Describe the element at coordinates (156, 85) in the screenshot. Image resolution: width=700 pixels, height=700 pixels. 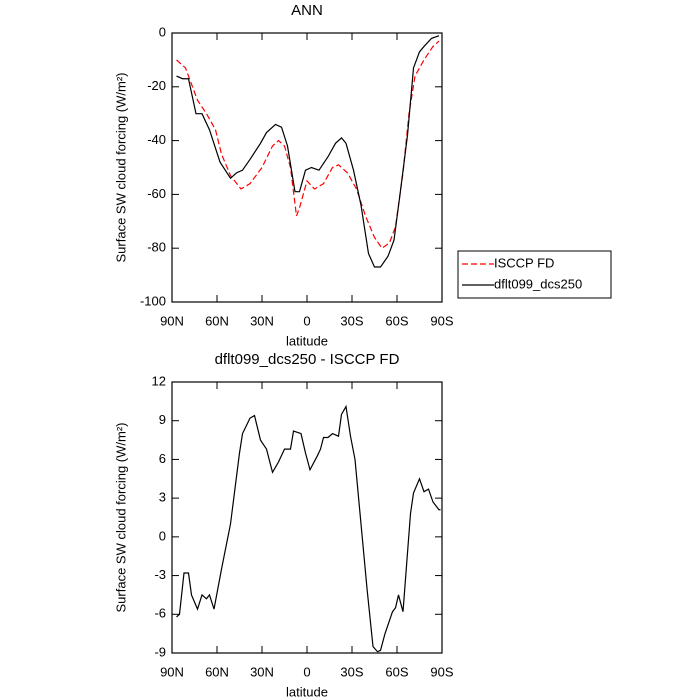
I see `y-tick-label: -20` at that location.